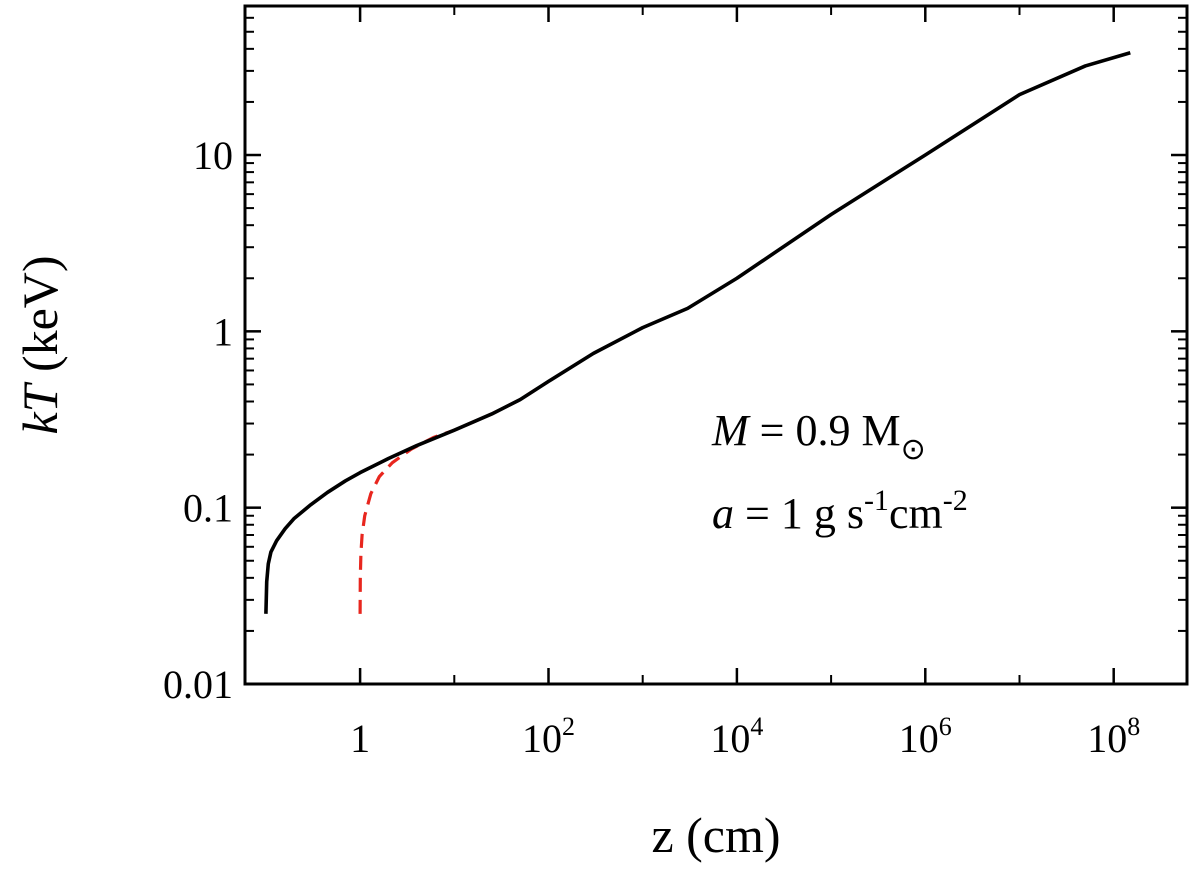 This screenshot has width=1200, height=869. I want to click on annotation-mass: M = 0.9 M⊙, so click(818, 436).